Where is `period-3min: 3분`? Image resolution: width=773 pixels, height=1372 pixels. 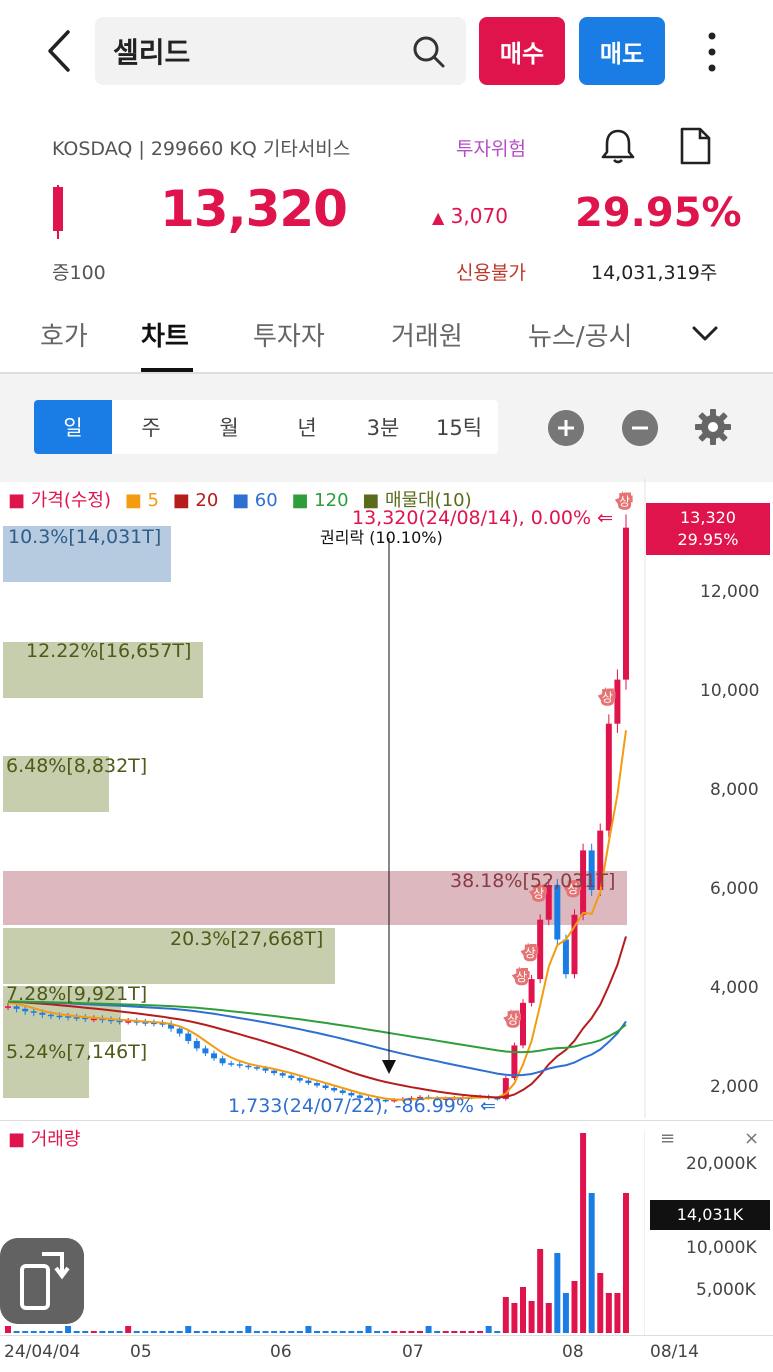
period-3min: 3분 is located at coordinates (383, 428).